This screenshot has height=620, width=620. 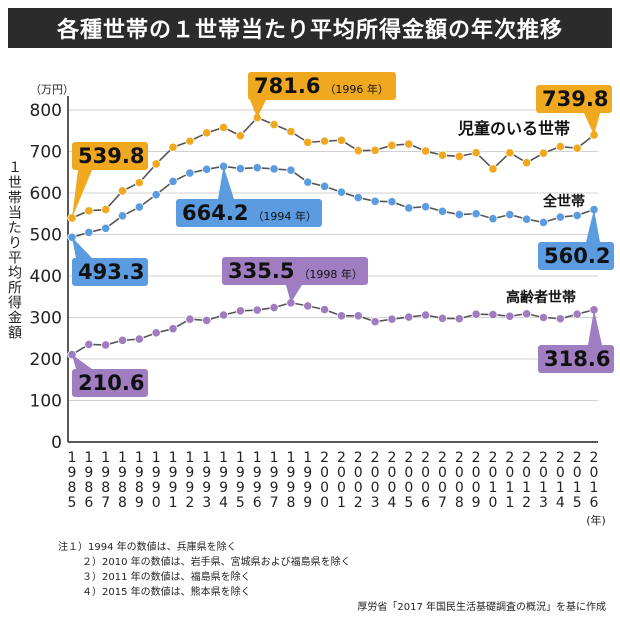 What do you see at coordinates (330, 274) in the screenshot?
I see `callout-year-note: （1998 年）` at bounding box center [330, 274].